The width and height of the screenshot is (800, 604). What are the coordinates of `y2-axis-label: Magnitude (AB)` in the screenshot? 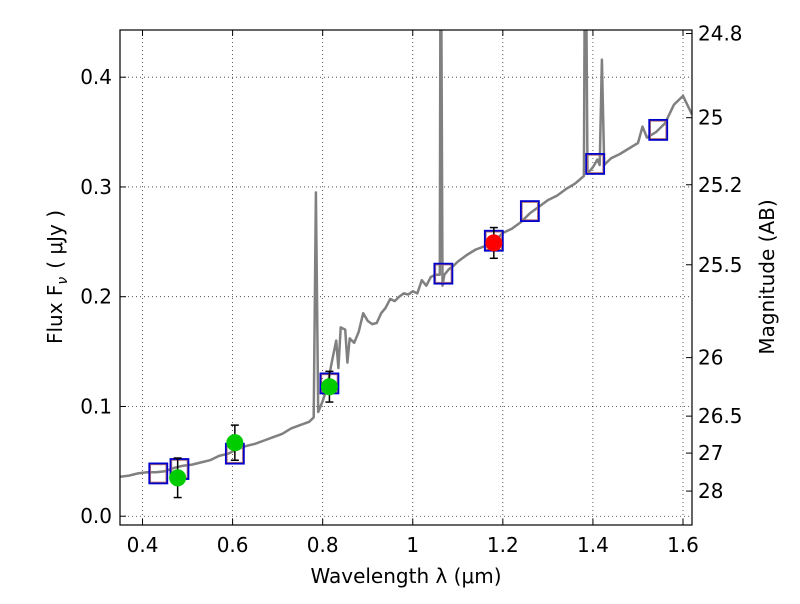 It's located at (767, 276).